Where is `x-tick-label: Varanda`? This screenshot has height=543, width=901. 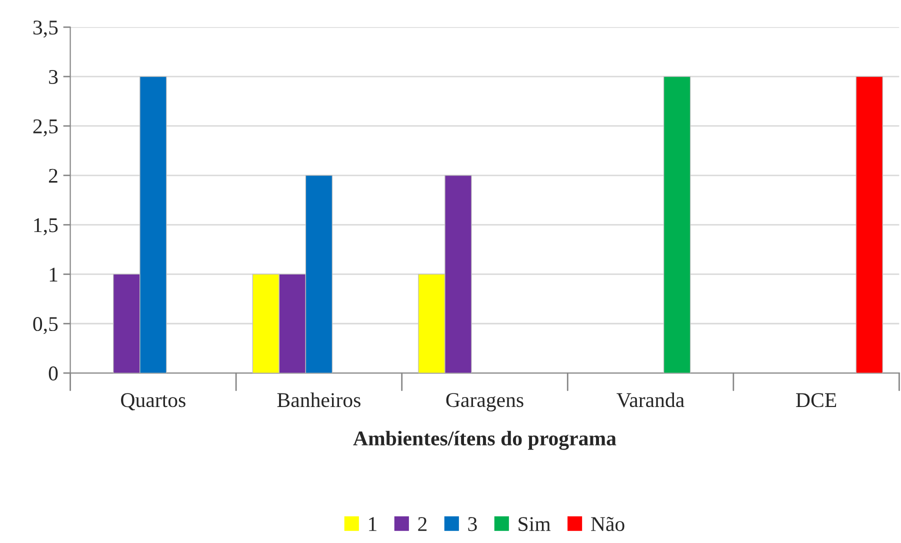 x-tick-label: Varanda is located at coordinates (650, 400).